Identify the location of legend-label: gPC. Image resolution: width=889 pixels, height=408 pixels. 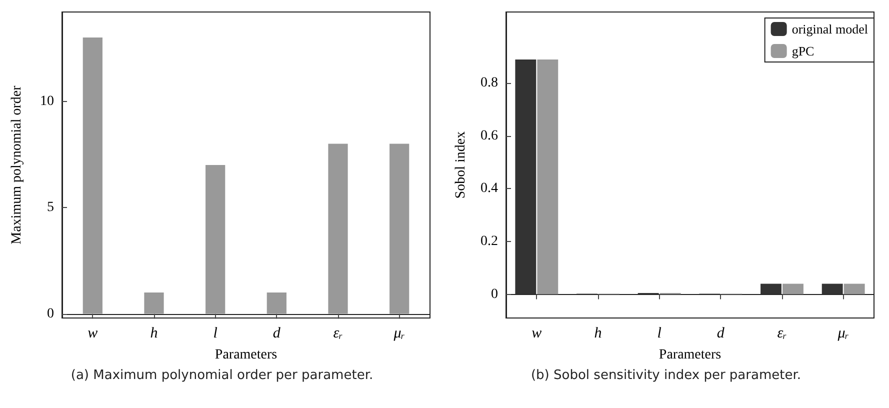
(803, 51).